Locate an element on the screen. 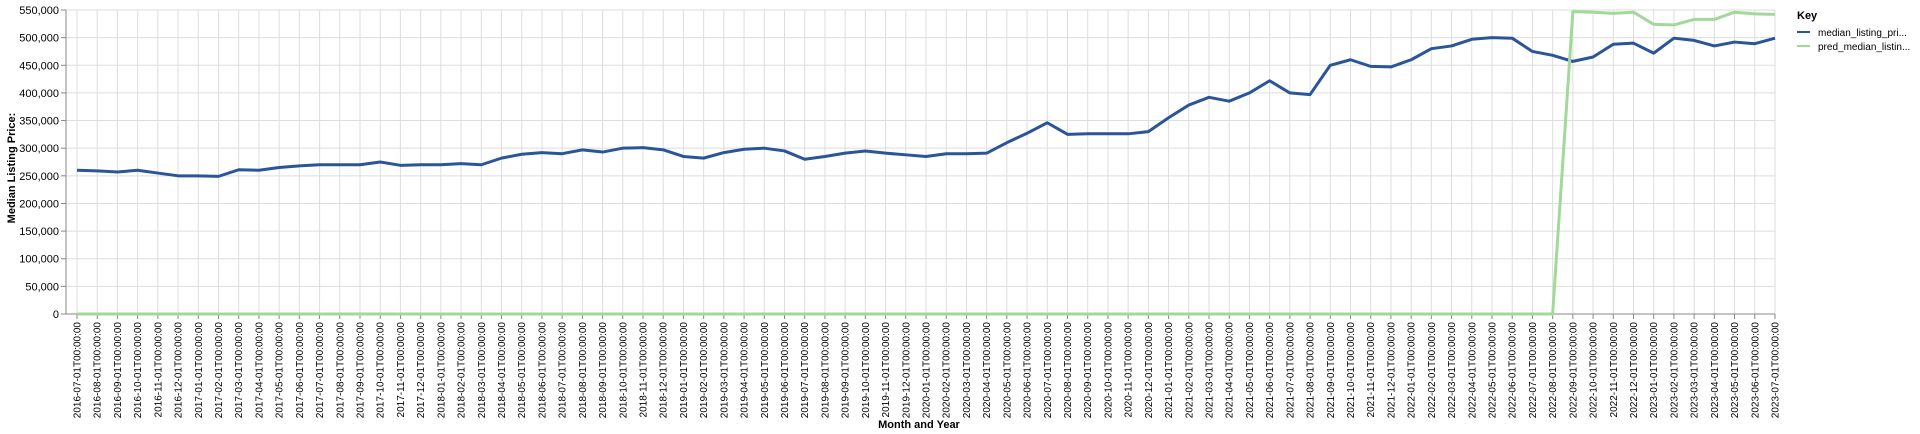  x-tick-label: 2020-01-01T00:00:00 is located at coordinates (927, 370).